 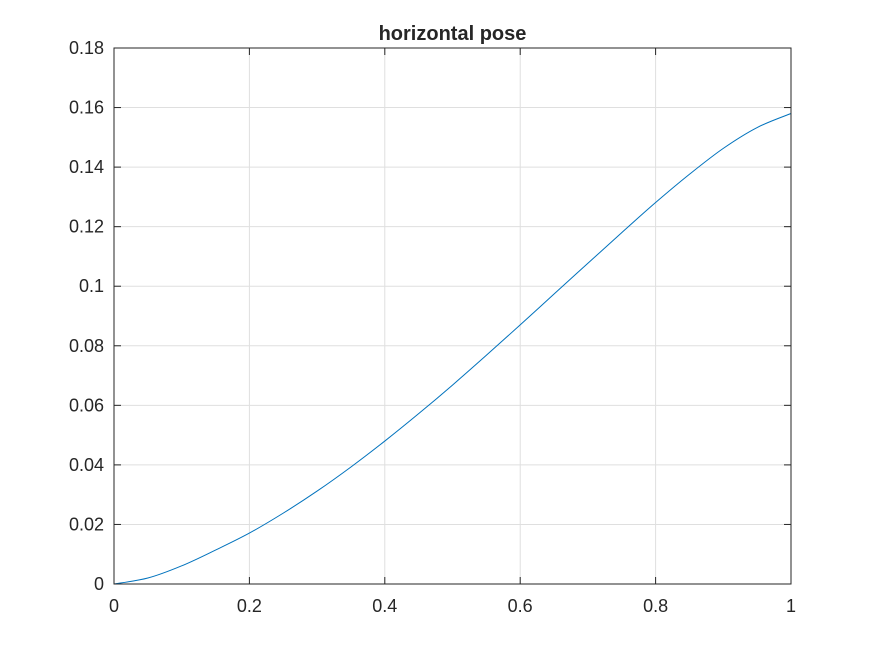 What do you see at coordinates (249, 606) in the screenshot?
I see `x-tick-label: 0.2` at bounding box center [249, 606].